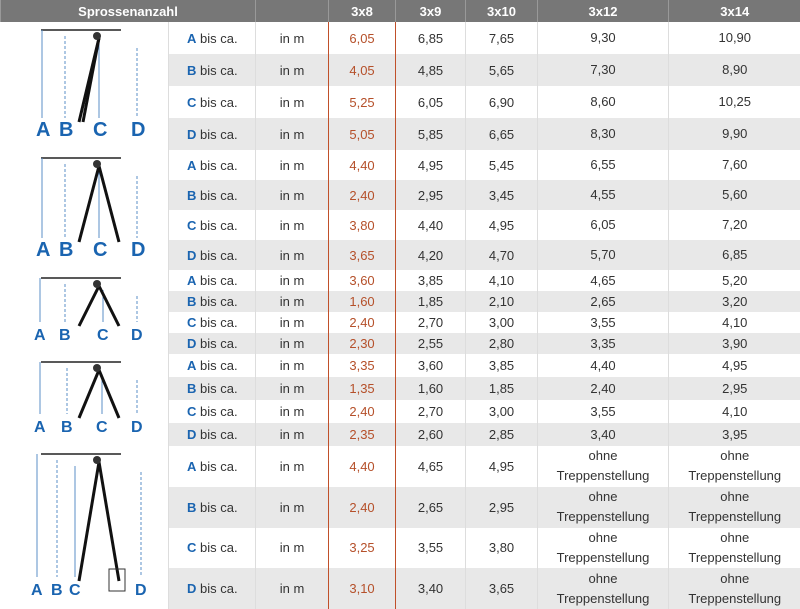 The width and height of the screenshot is (800, 609). What do you see at coordinates (430, 322) in the screenshot?
I see `value-cell: 2,70` at bounding box center [430, 322].